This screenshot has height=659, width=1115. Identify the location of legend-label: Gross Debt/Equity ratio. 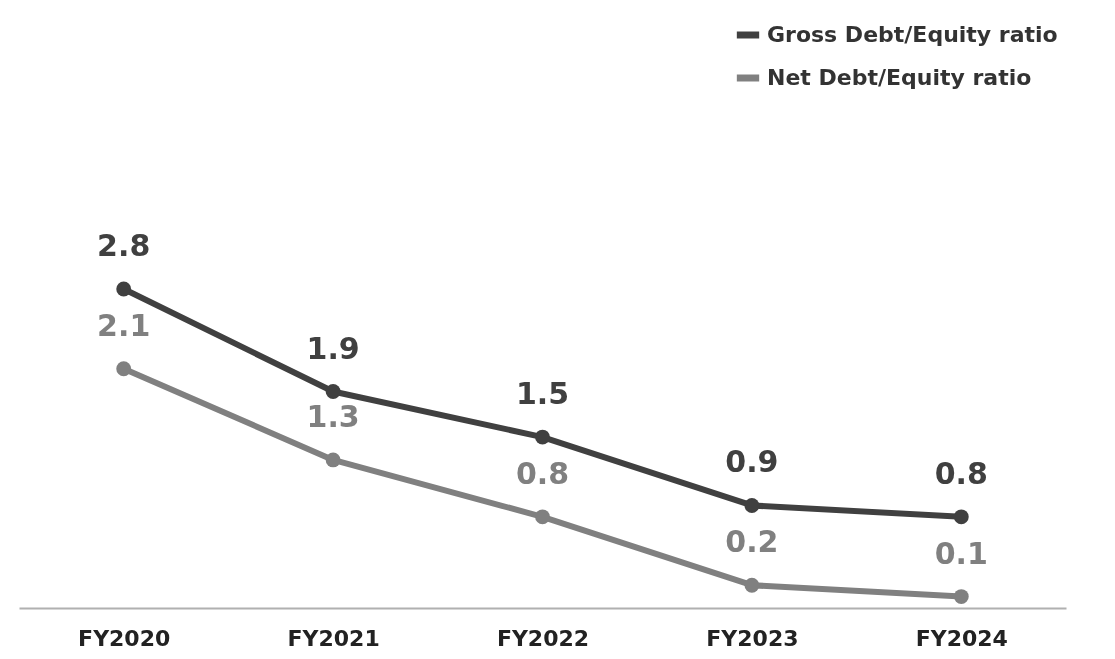
(912, 34).